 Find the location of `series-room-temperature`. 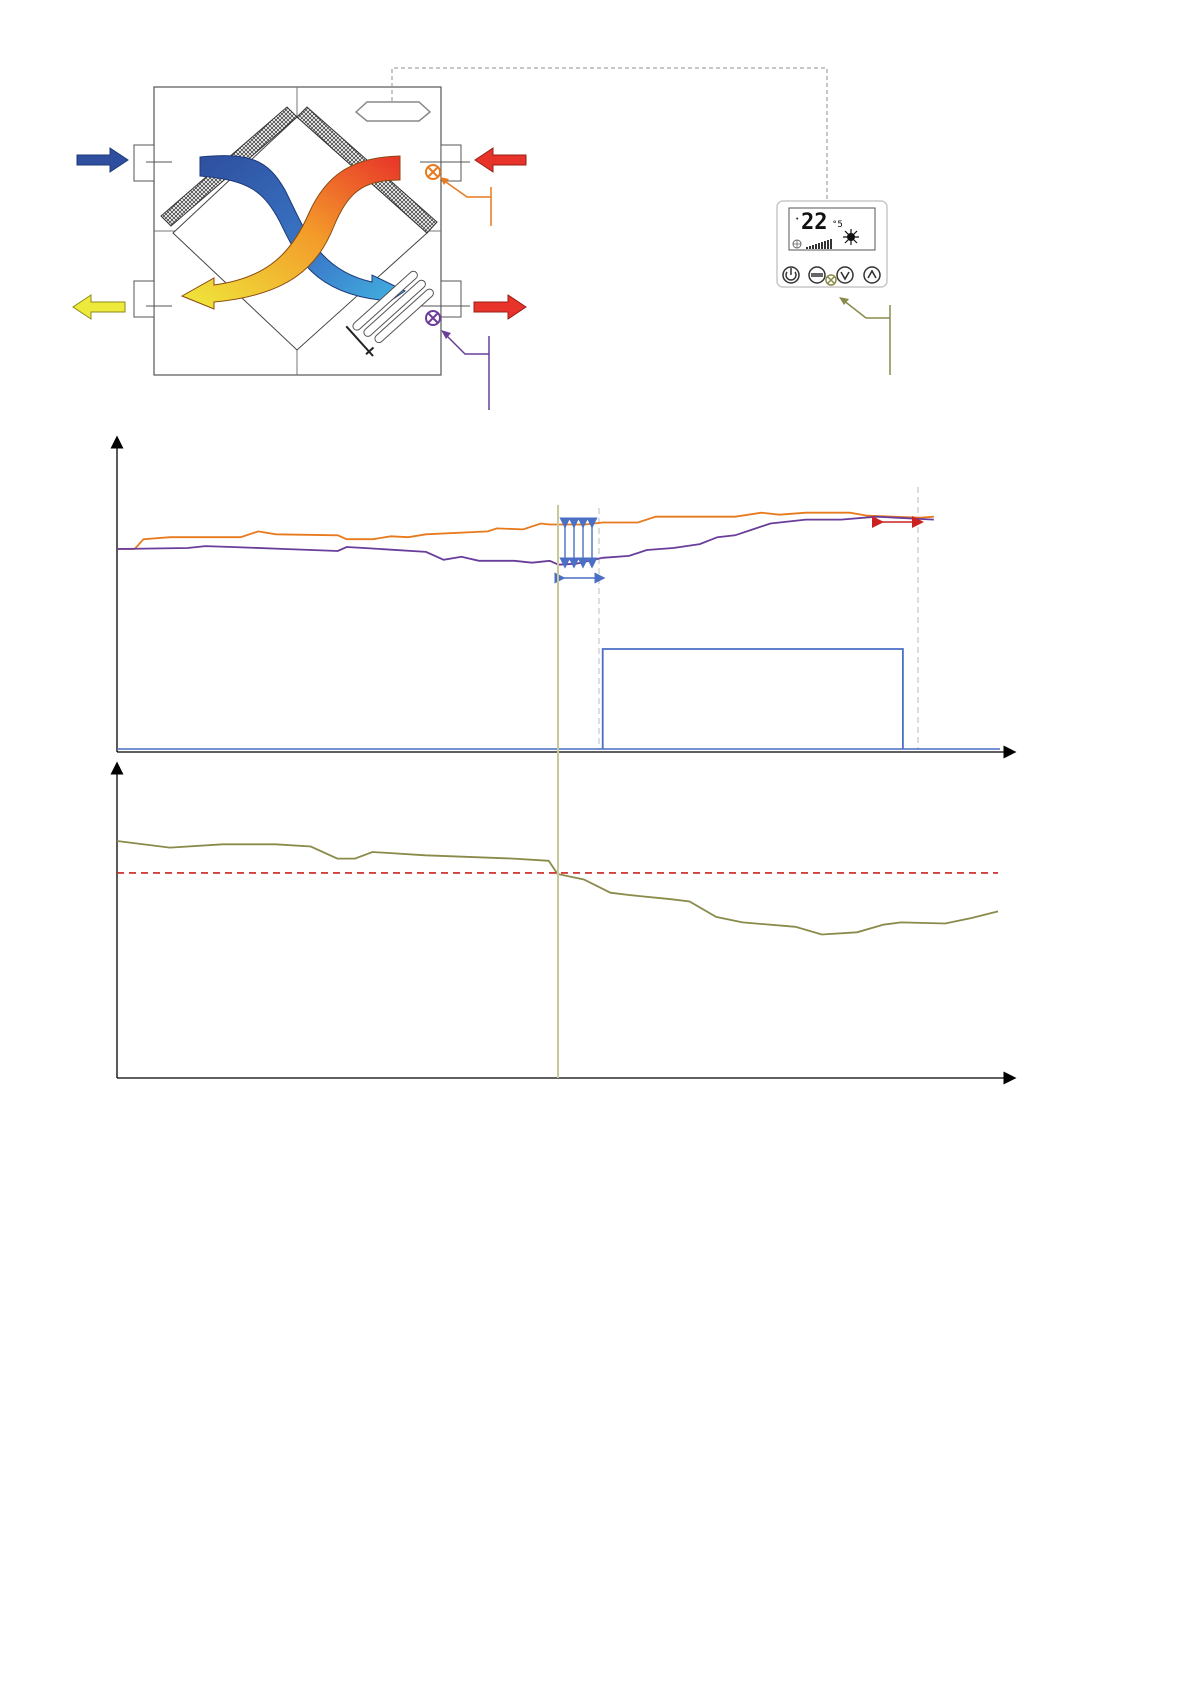

series-room-temperature is located at coordinates (557, 888).